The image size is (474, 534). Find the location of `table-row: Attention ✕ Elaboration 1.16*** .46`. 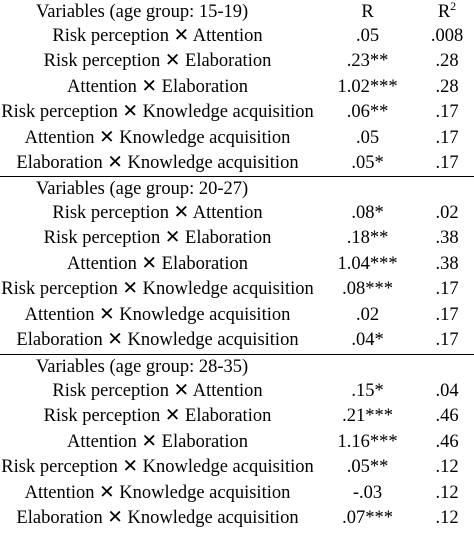

table-row: Attention ✕ Elaboration 1.16*** .46 is located at coordinates (237, 442).